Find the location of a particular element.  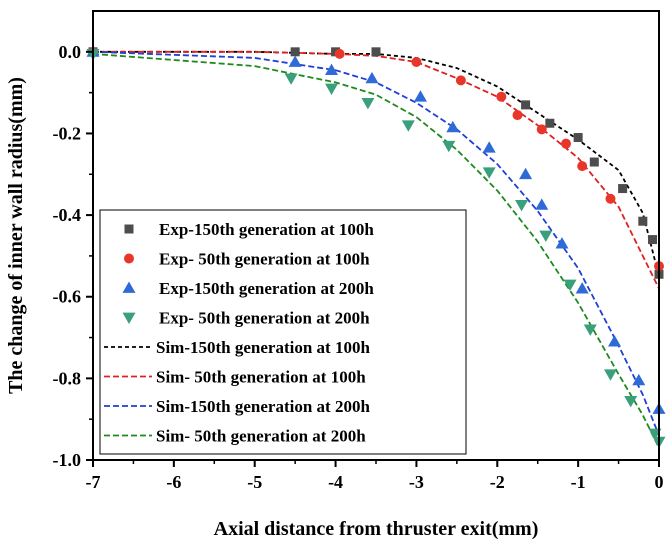

legend-label: Exp- 50th generation at 100h is located at coordinates (264, 259).